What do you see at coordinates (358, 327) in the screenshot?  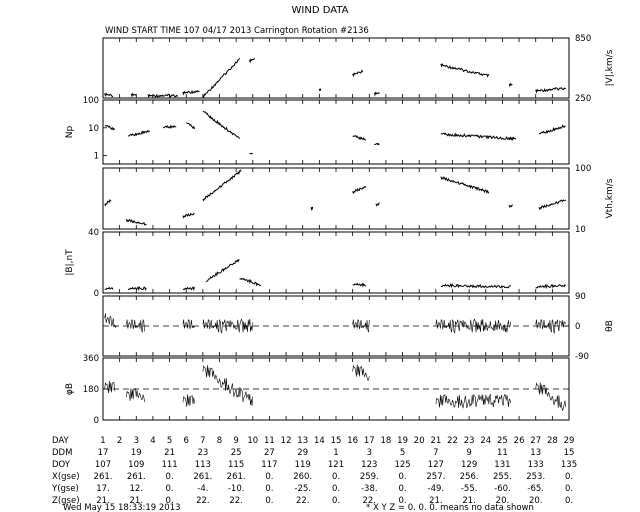 I see `panel-5: 90 0 -90 θB` at bounding box center [358, 327].